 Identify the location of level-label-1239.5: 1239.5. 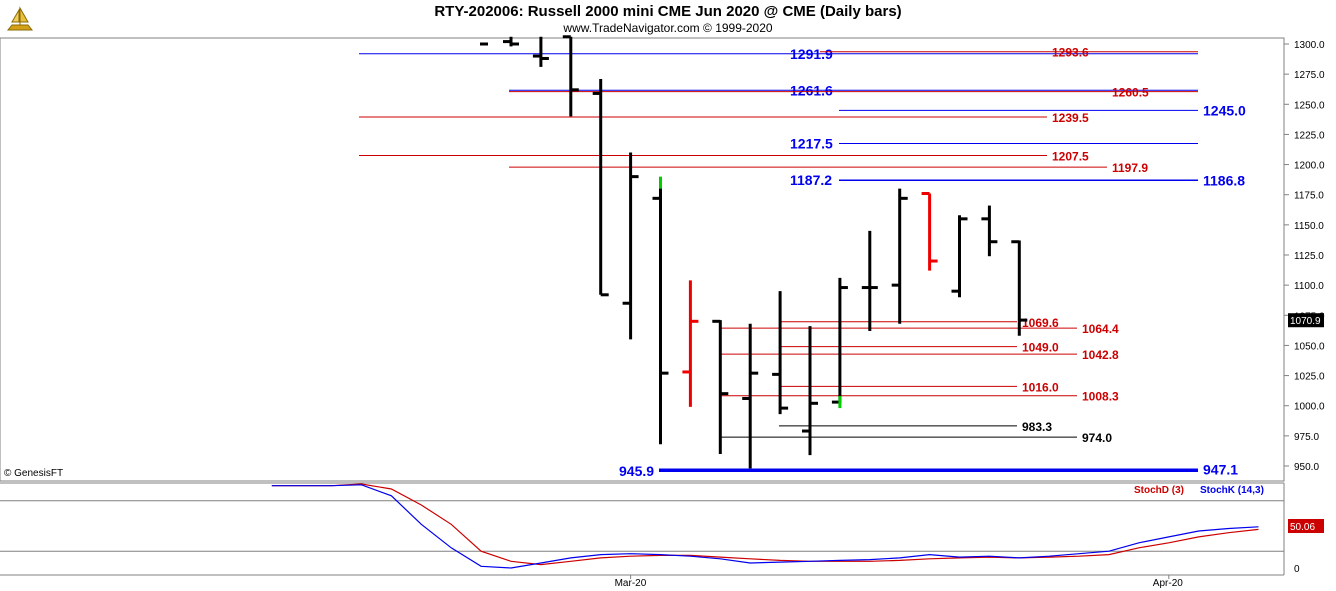
(1070, 118).